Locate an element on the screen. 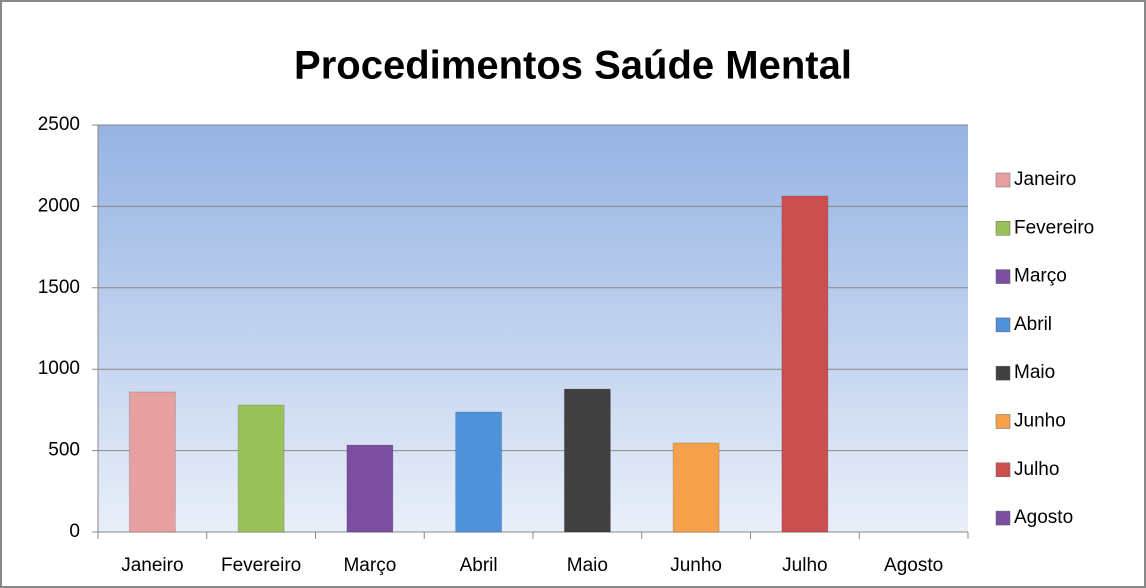  x-tick-label: Março is located at coordinates (369, 565).